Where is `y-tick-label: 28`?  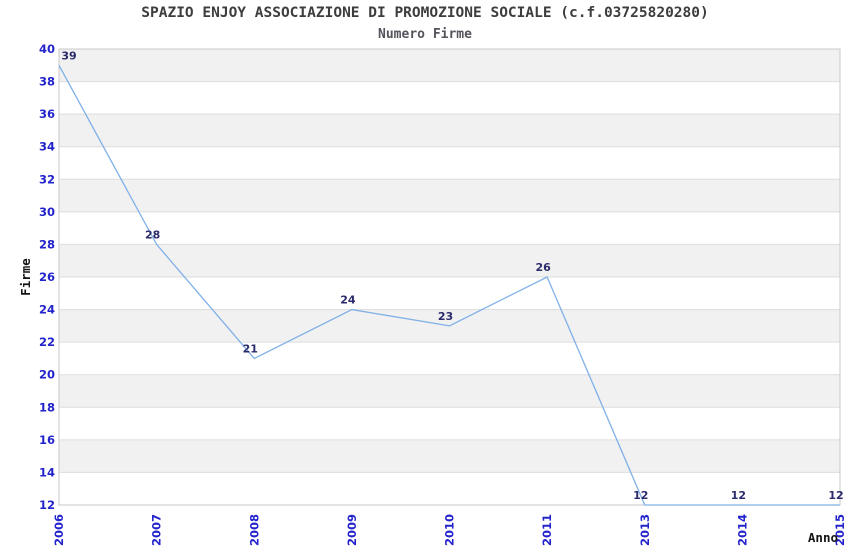 y-tick-label: 28 is located at coordinates (47, 244).